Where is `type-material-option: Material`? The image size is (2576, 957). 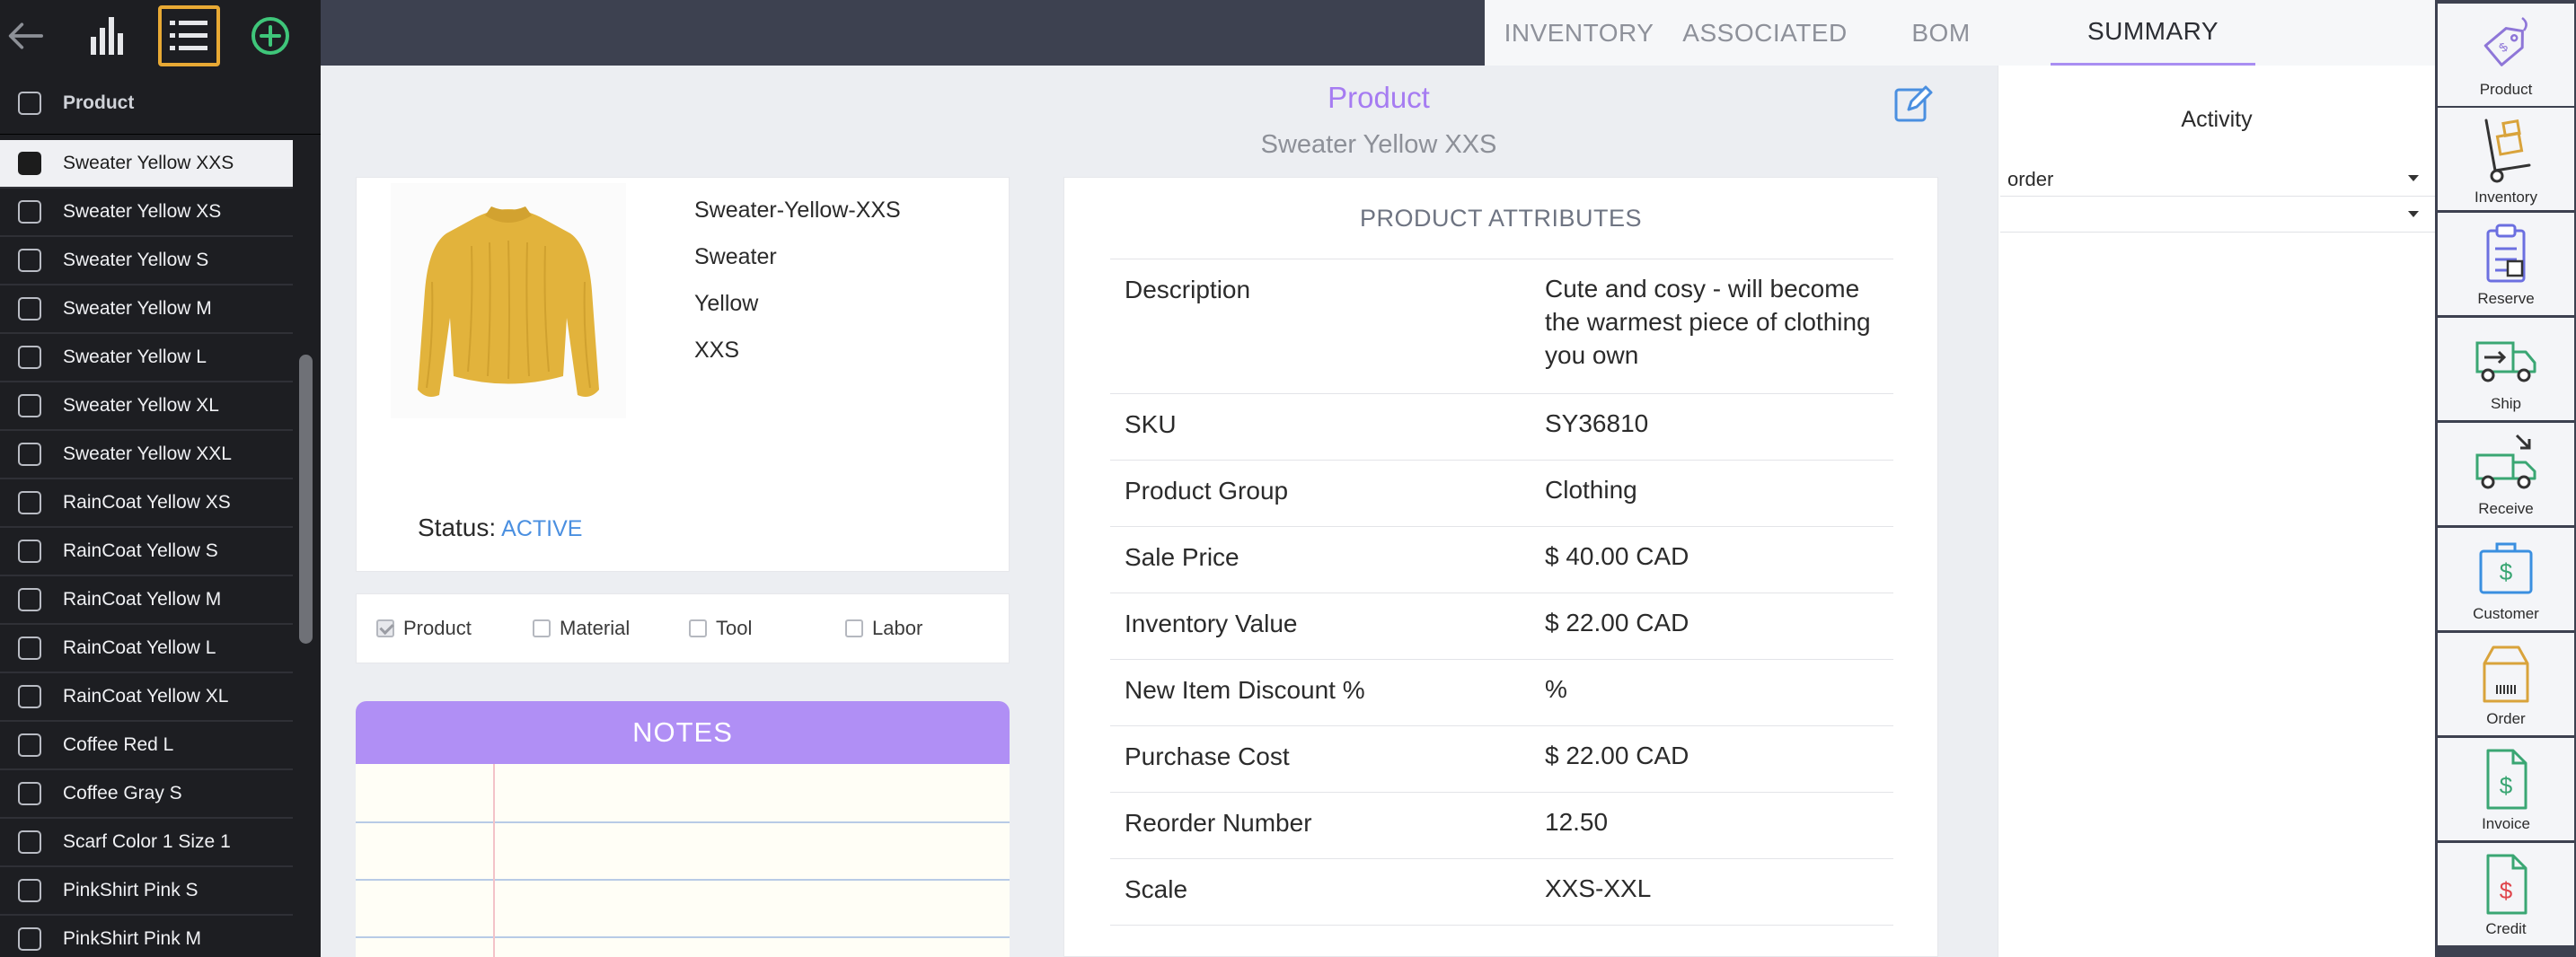
type-material-option: Material is located at coordinates (611, 628).